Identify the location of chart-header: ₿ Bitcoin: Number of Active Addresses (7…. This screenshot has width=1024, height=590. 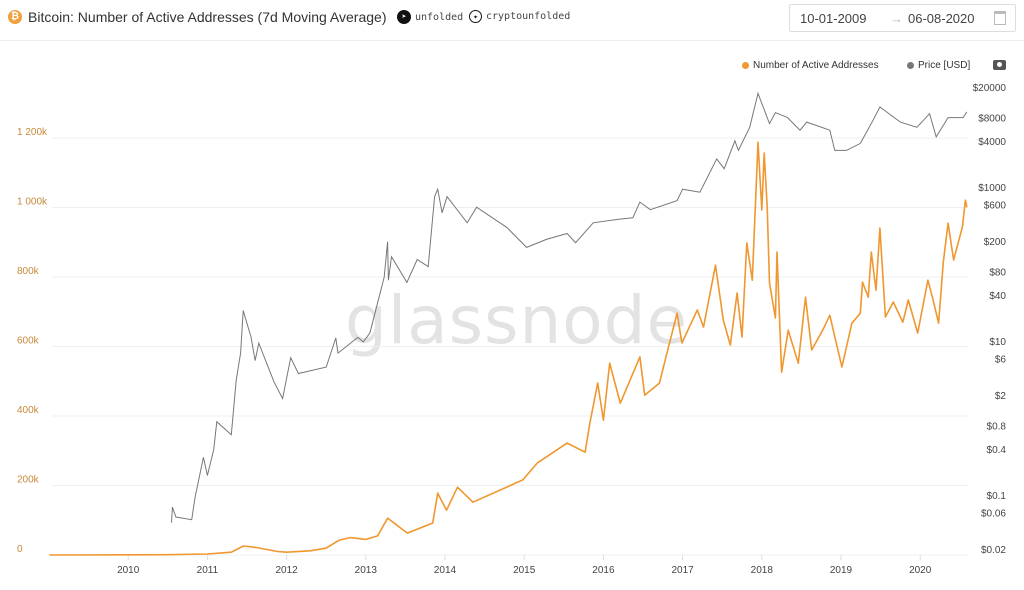
(512, 20).